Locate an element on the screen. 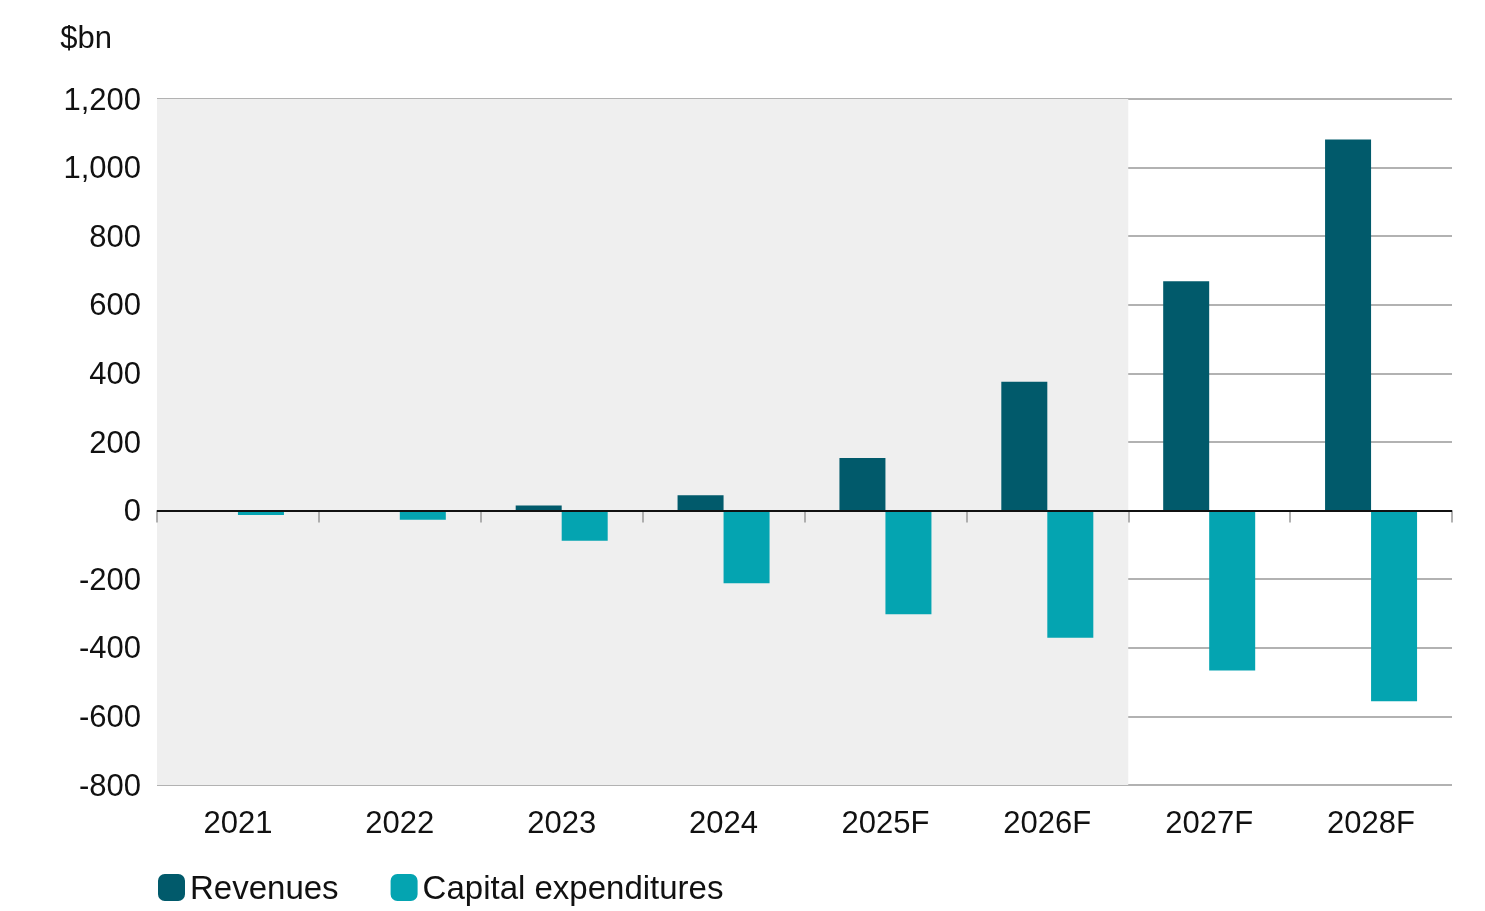 The image size is (1485, 911). y-tick-label: 200 is located at coordinates (115, 442).